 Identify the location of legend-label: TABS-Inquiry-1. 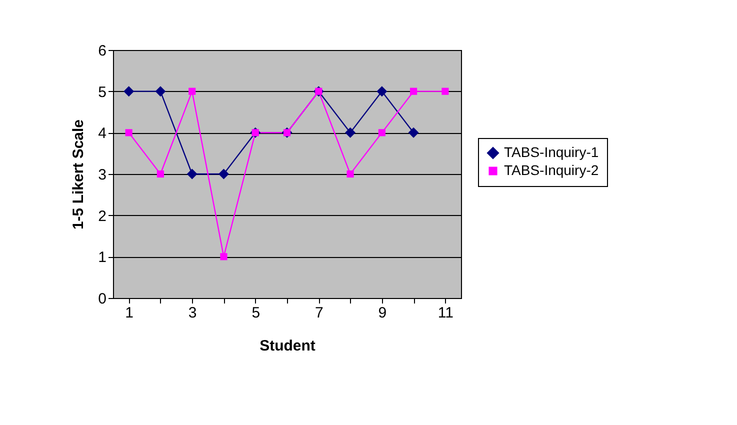
(551, 152).